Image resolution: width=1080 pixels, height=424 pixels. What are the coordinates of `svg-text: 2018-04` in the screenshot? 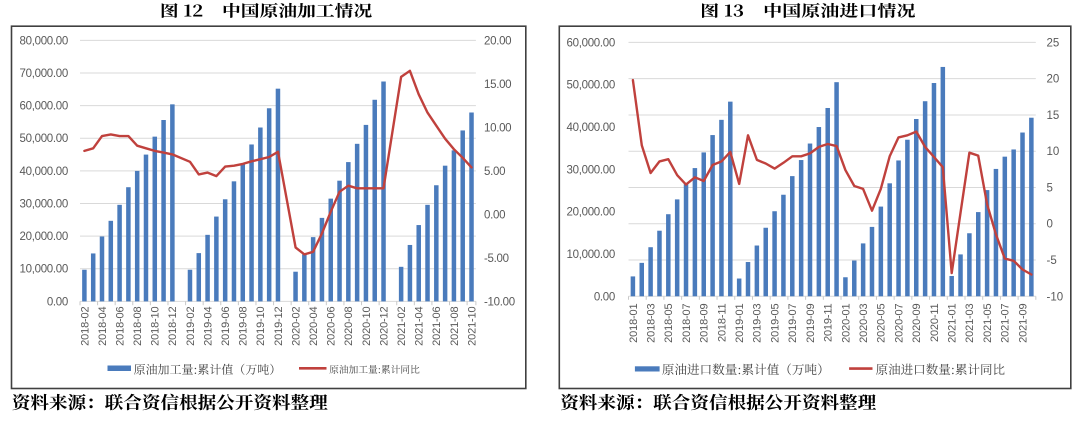 It's located at (103, 325).